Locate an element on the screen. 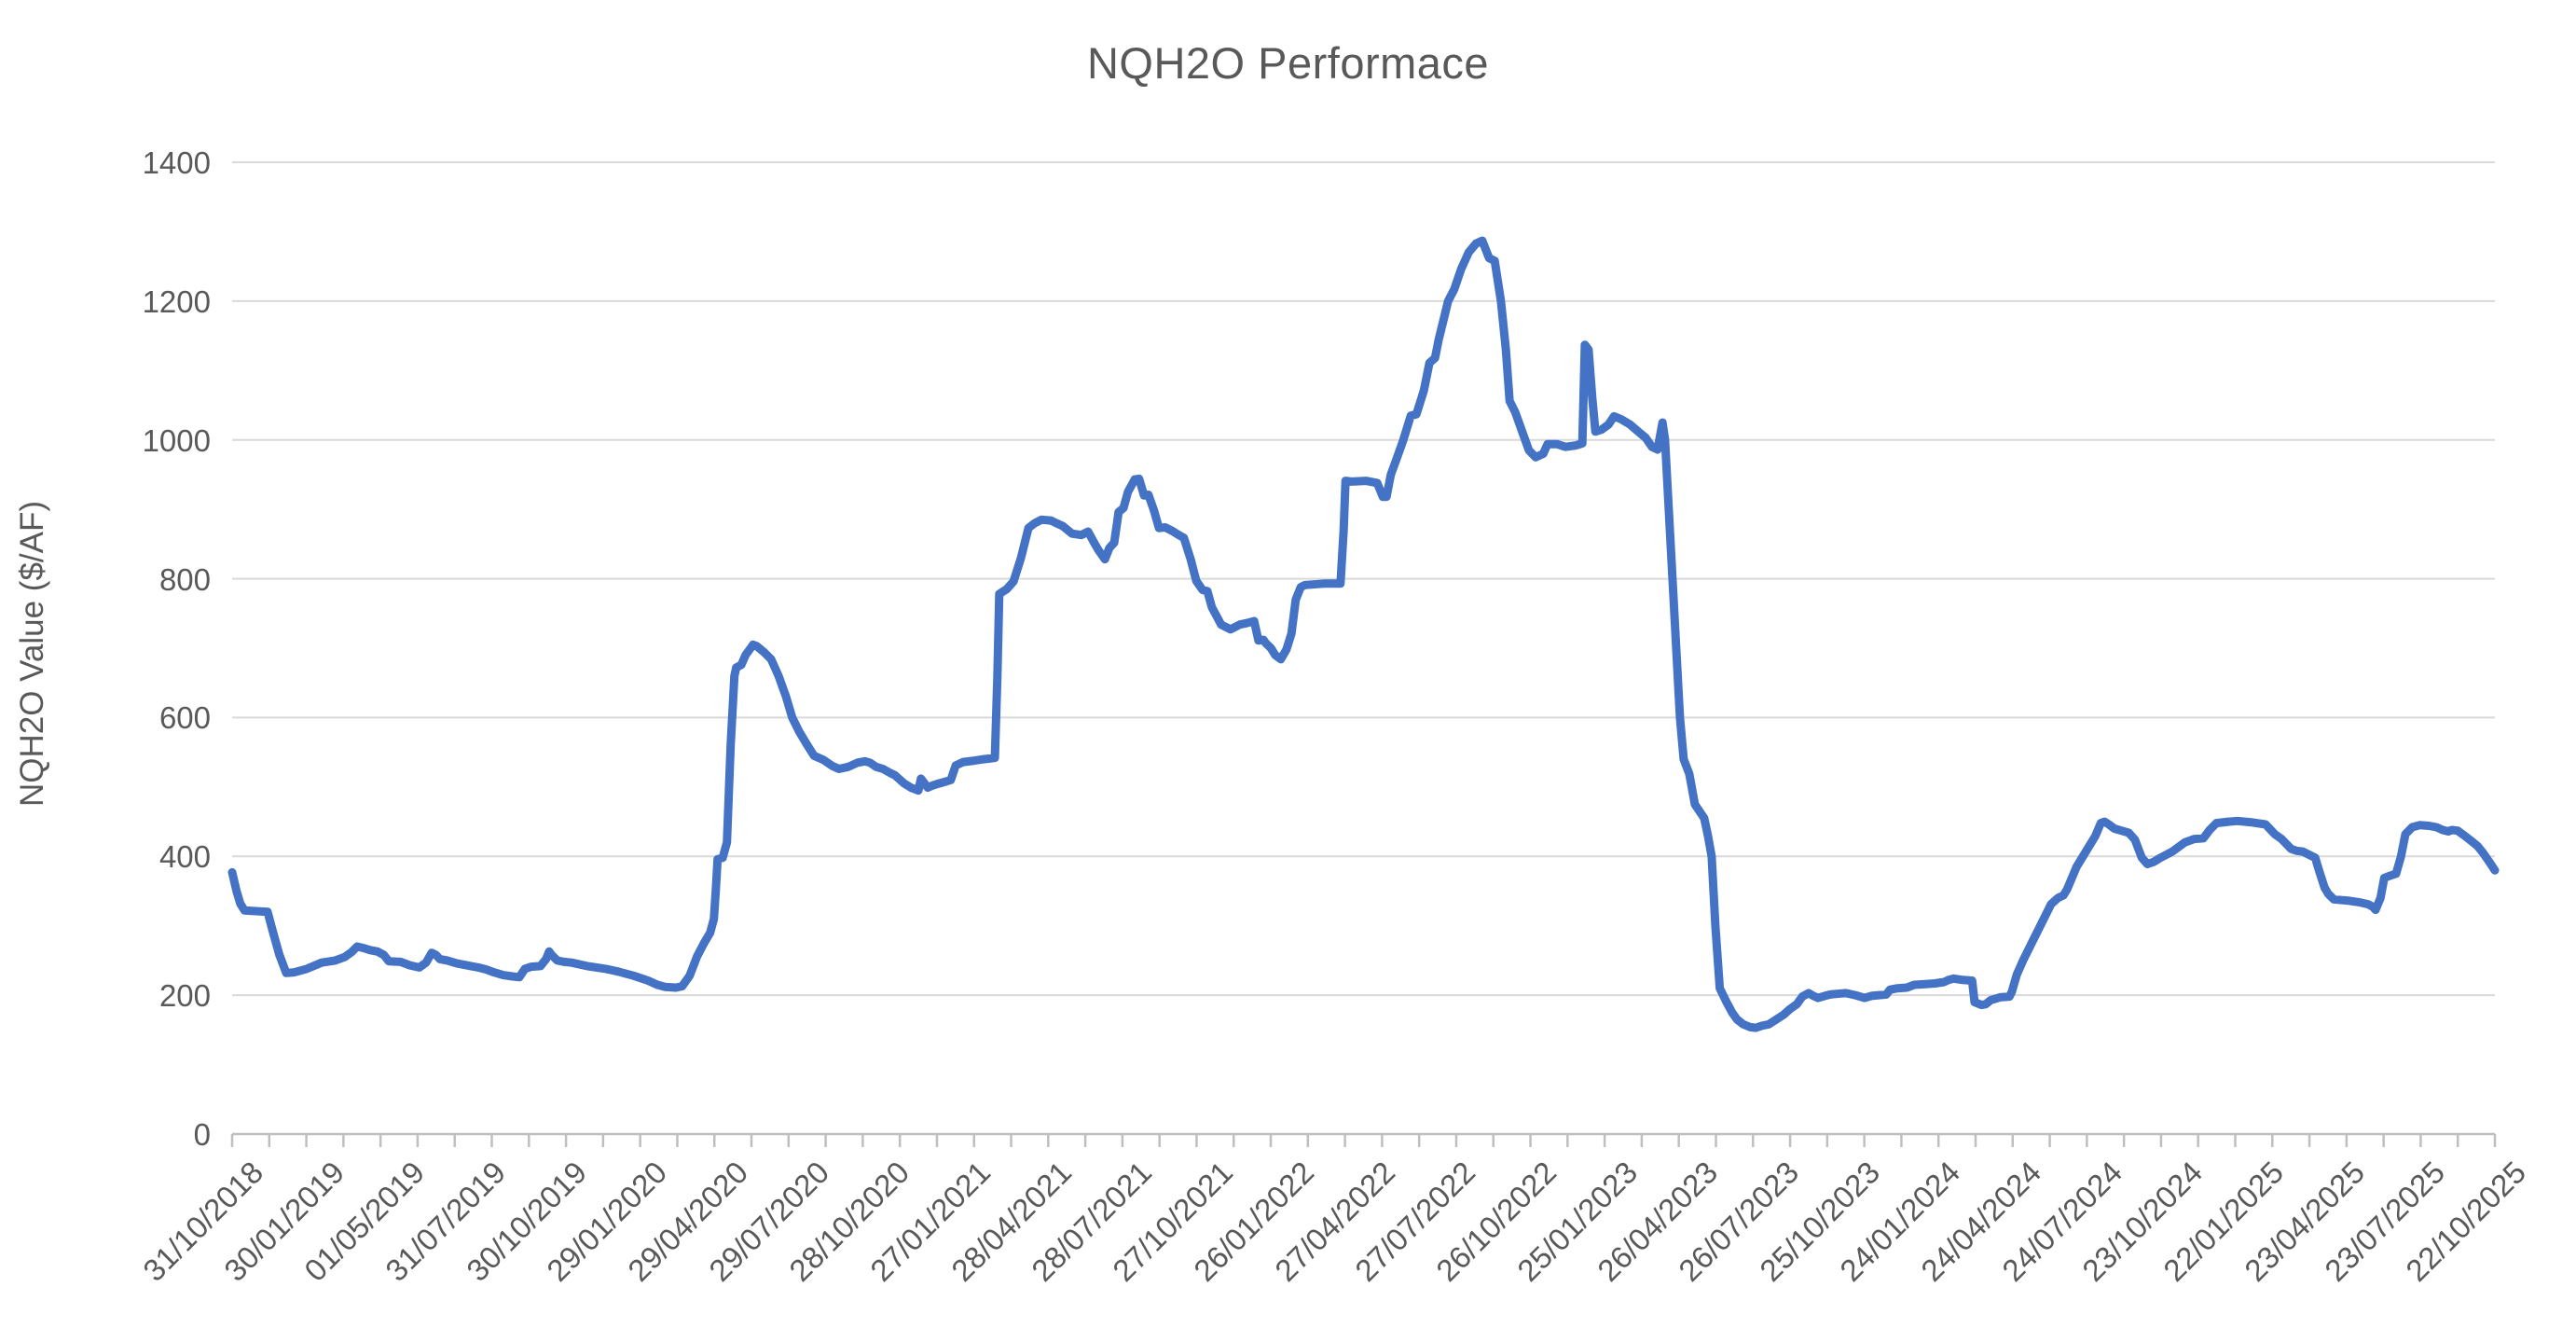 The image size is (2576, 1342). chart-title: NQH2O Performace is located at coordinates (1288, 63).